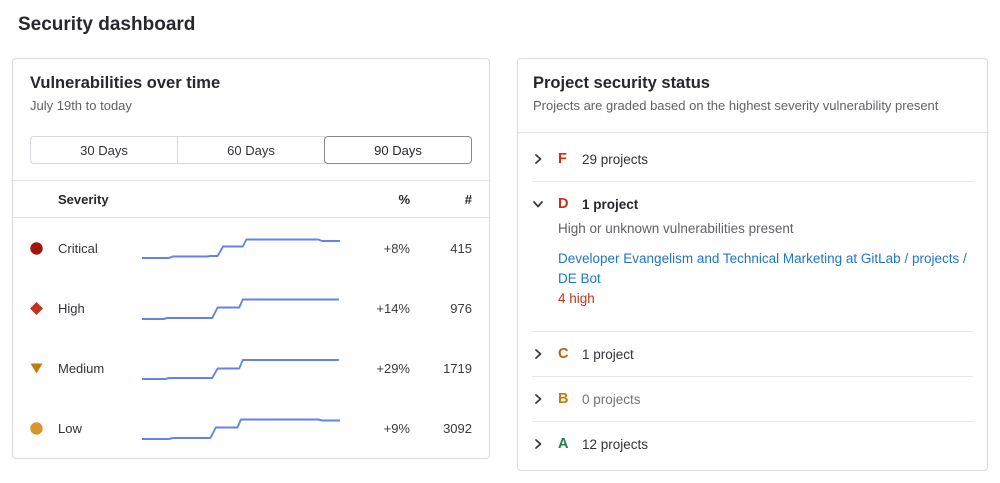 Image resolution: width=1000 pixels, height=483 pixels. I want to click on grade-row-b: B 0 projects, so click(752, 399).